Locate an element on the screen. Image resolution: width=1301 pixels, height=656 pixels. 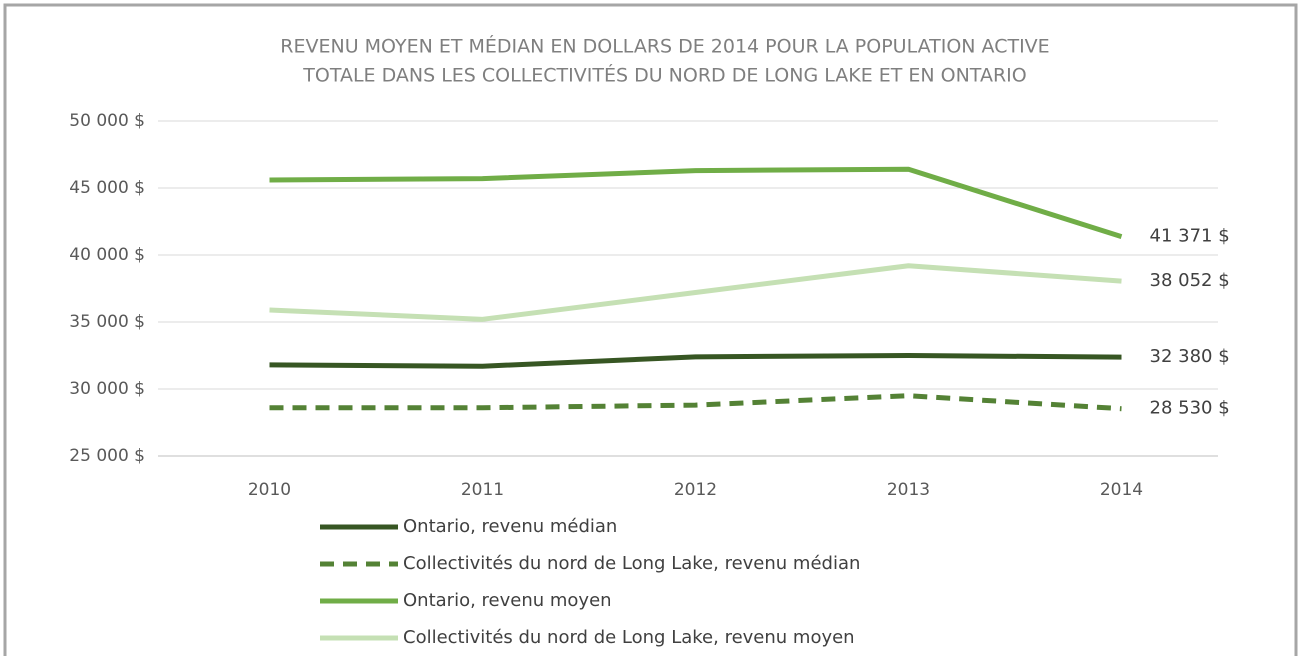
data-label: 28 530 $ is located at coordinates (1190, 408).